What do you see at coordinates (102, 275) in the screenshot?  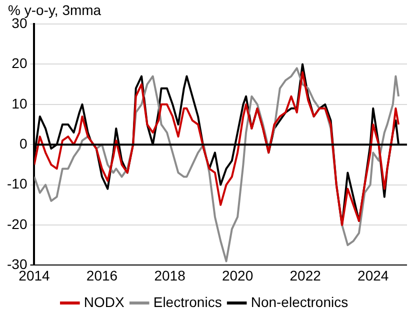 I see `x-tick-label: 2016` at bounding box center [102, 275].